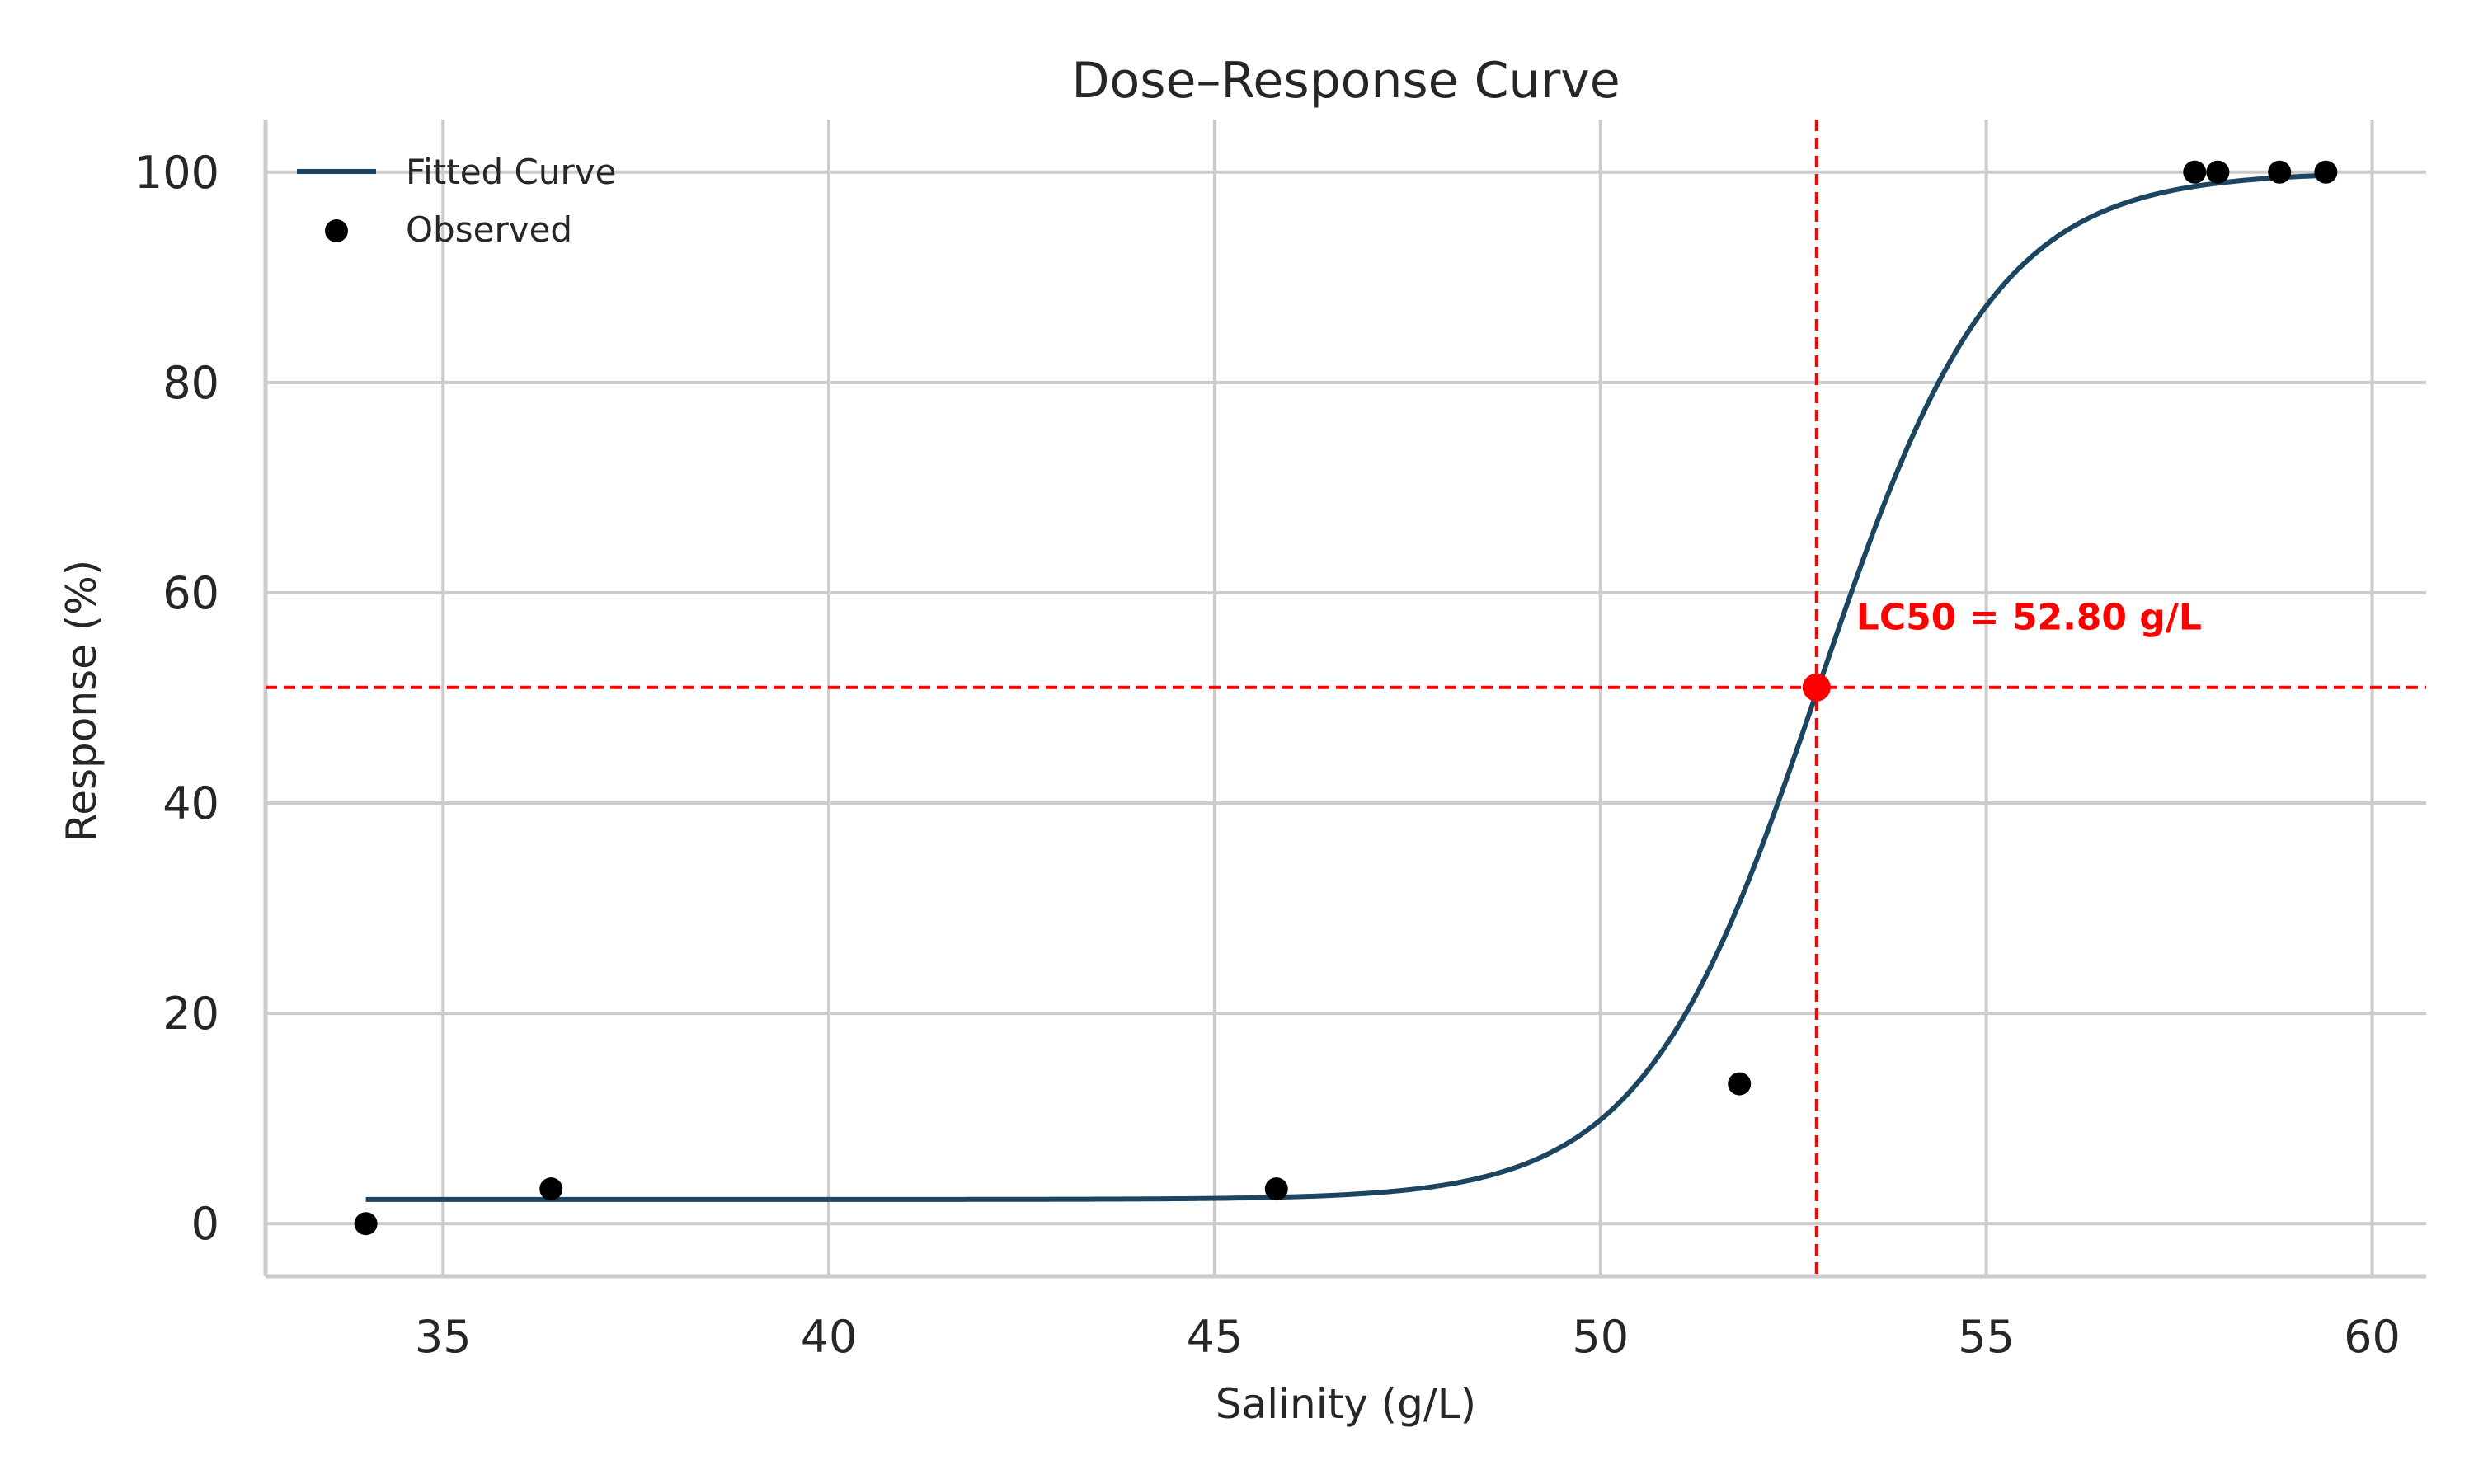 The image size is (2474, 1484). I want to click on y-tick-label: 100, so click(176, 173).